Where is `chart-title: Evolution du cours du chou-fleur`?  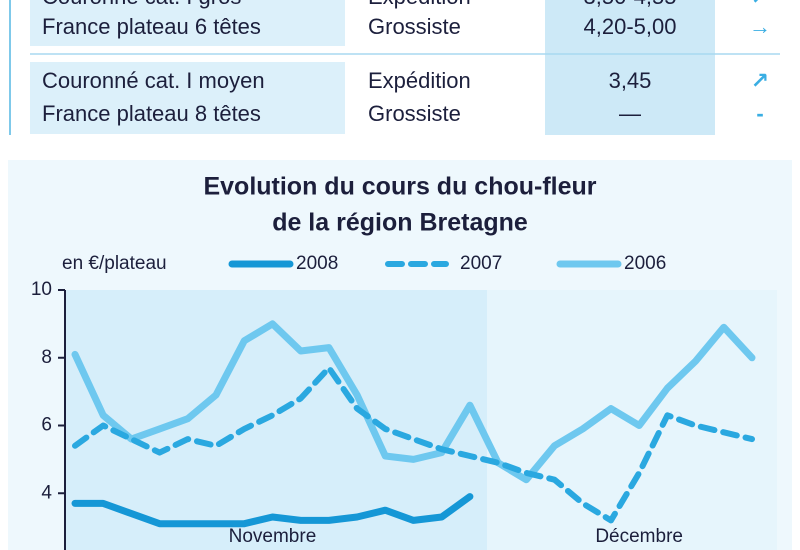 chart-title: Evolution du cours du chou-fleur is located at coordinates (399, 187).